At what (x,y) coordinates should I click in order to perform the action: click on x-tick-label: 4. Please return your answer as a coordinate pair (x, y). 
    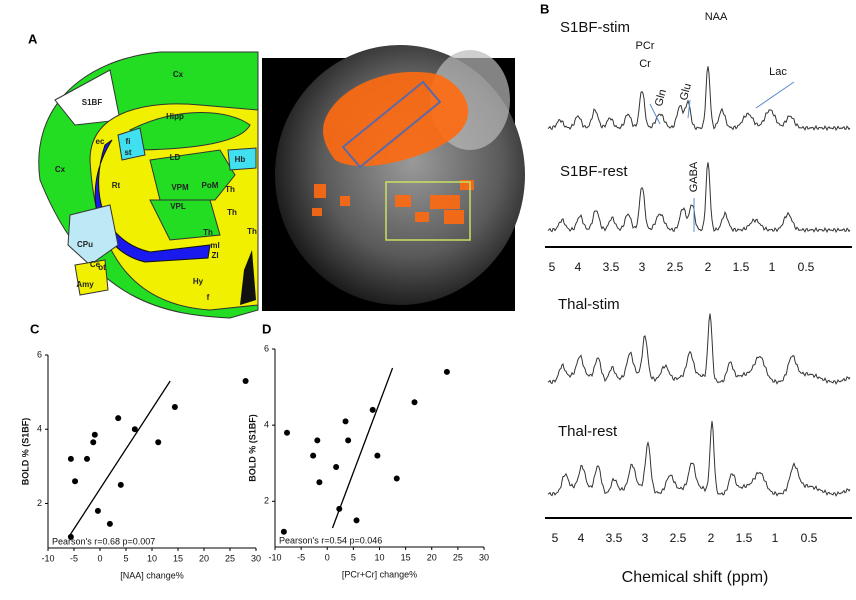
    Looking at the image, I should click on (578, 267).